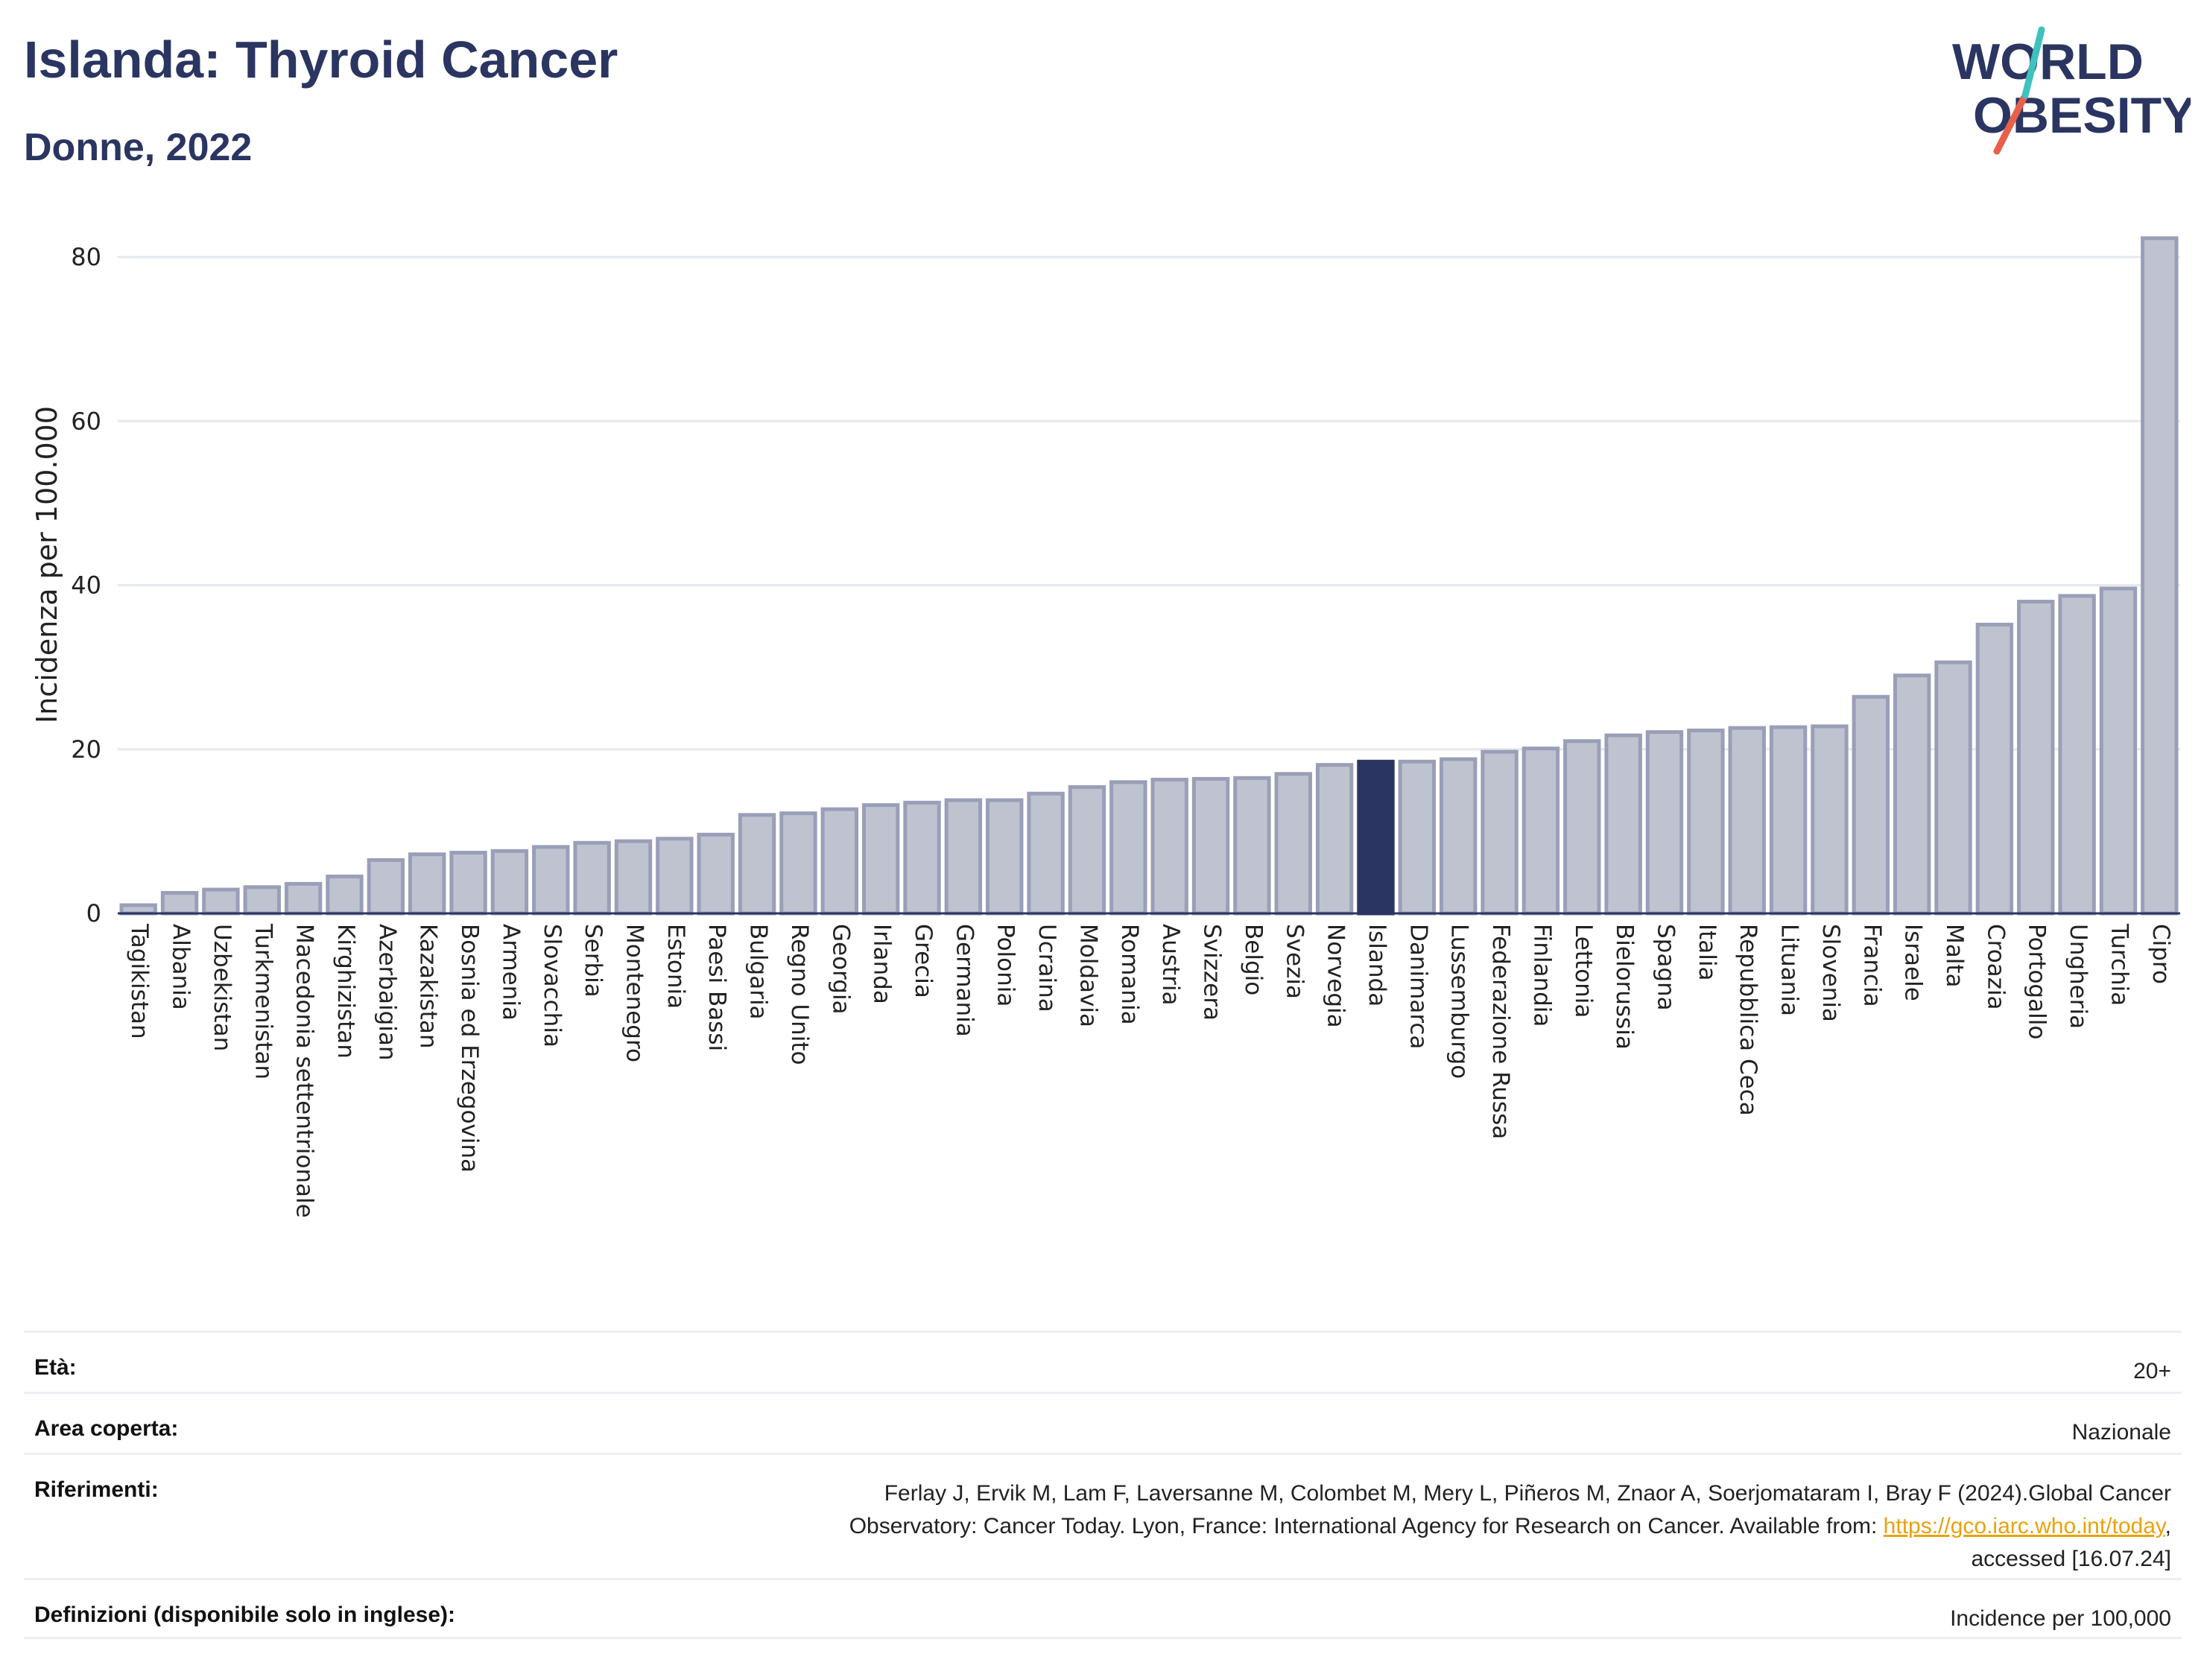 This screenshot has width=2204, height=1680. Describe the element at coordinates (1624, 987) in the screenshot. I see `x-tick-label: Bielorussia` at that location.